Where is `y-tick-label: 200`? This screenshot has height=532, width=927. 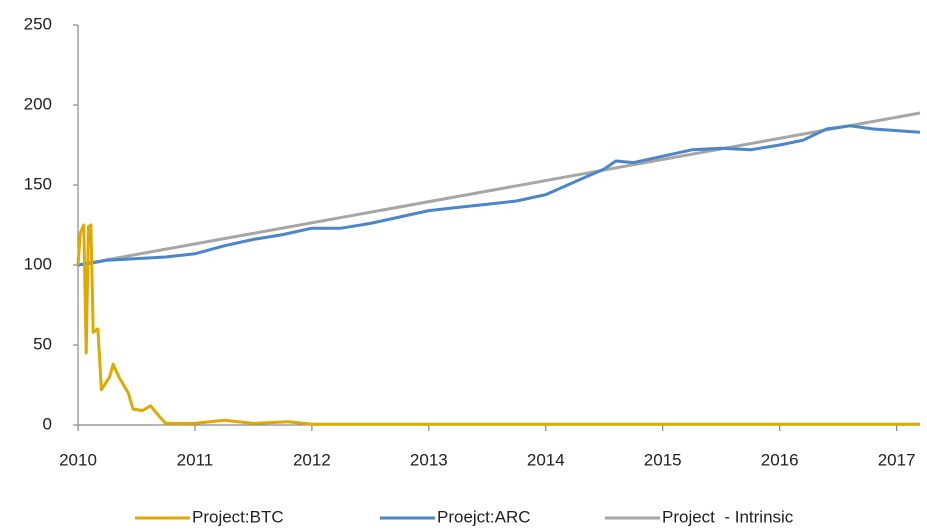
y-tick-label: 200 is located at coordinates (38, 103).